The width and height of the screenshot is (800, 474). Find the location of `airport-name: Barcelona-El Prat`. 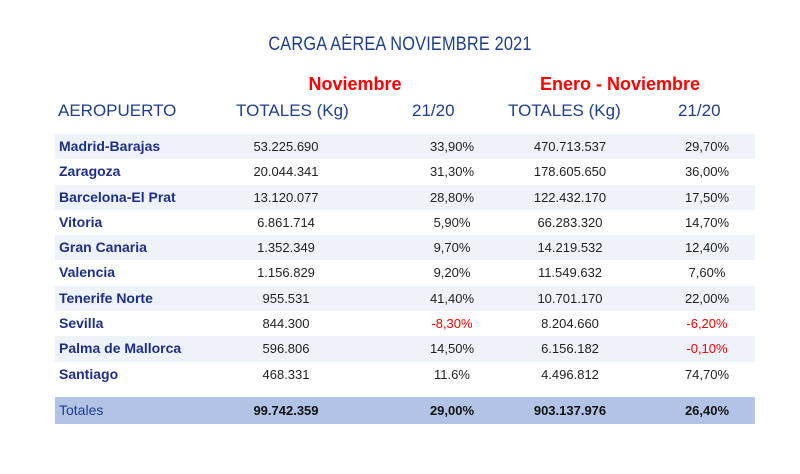

airport-name: Barcelona-El Prat is located at coordinates (117, 196).